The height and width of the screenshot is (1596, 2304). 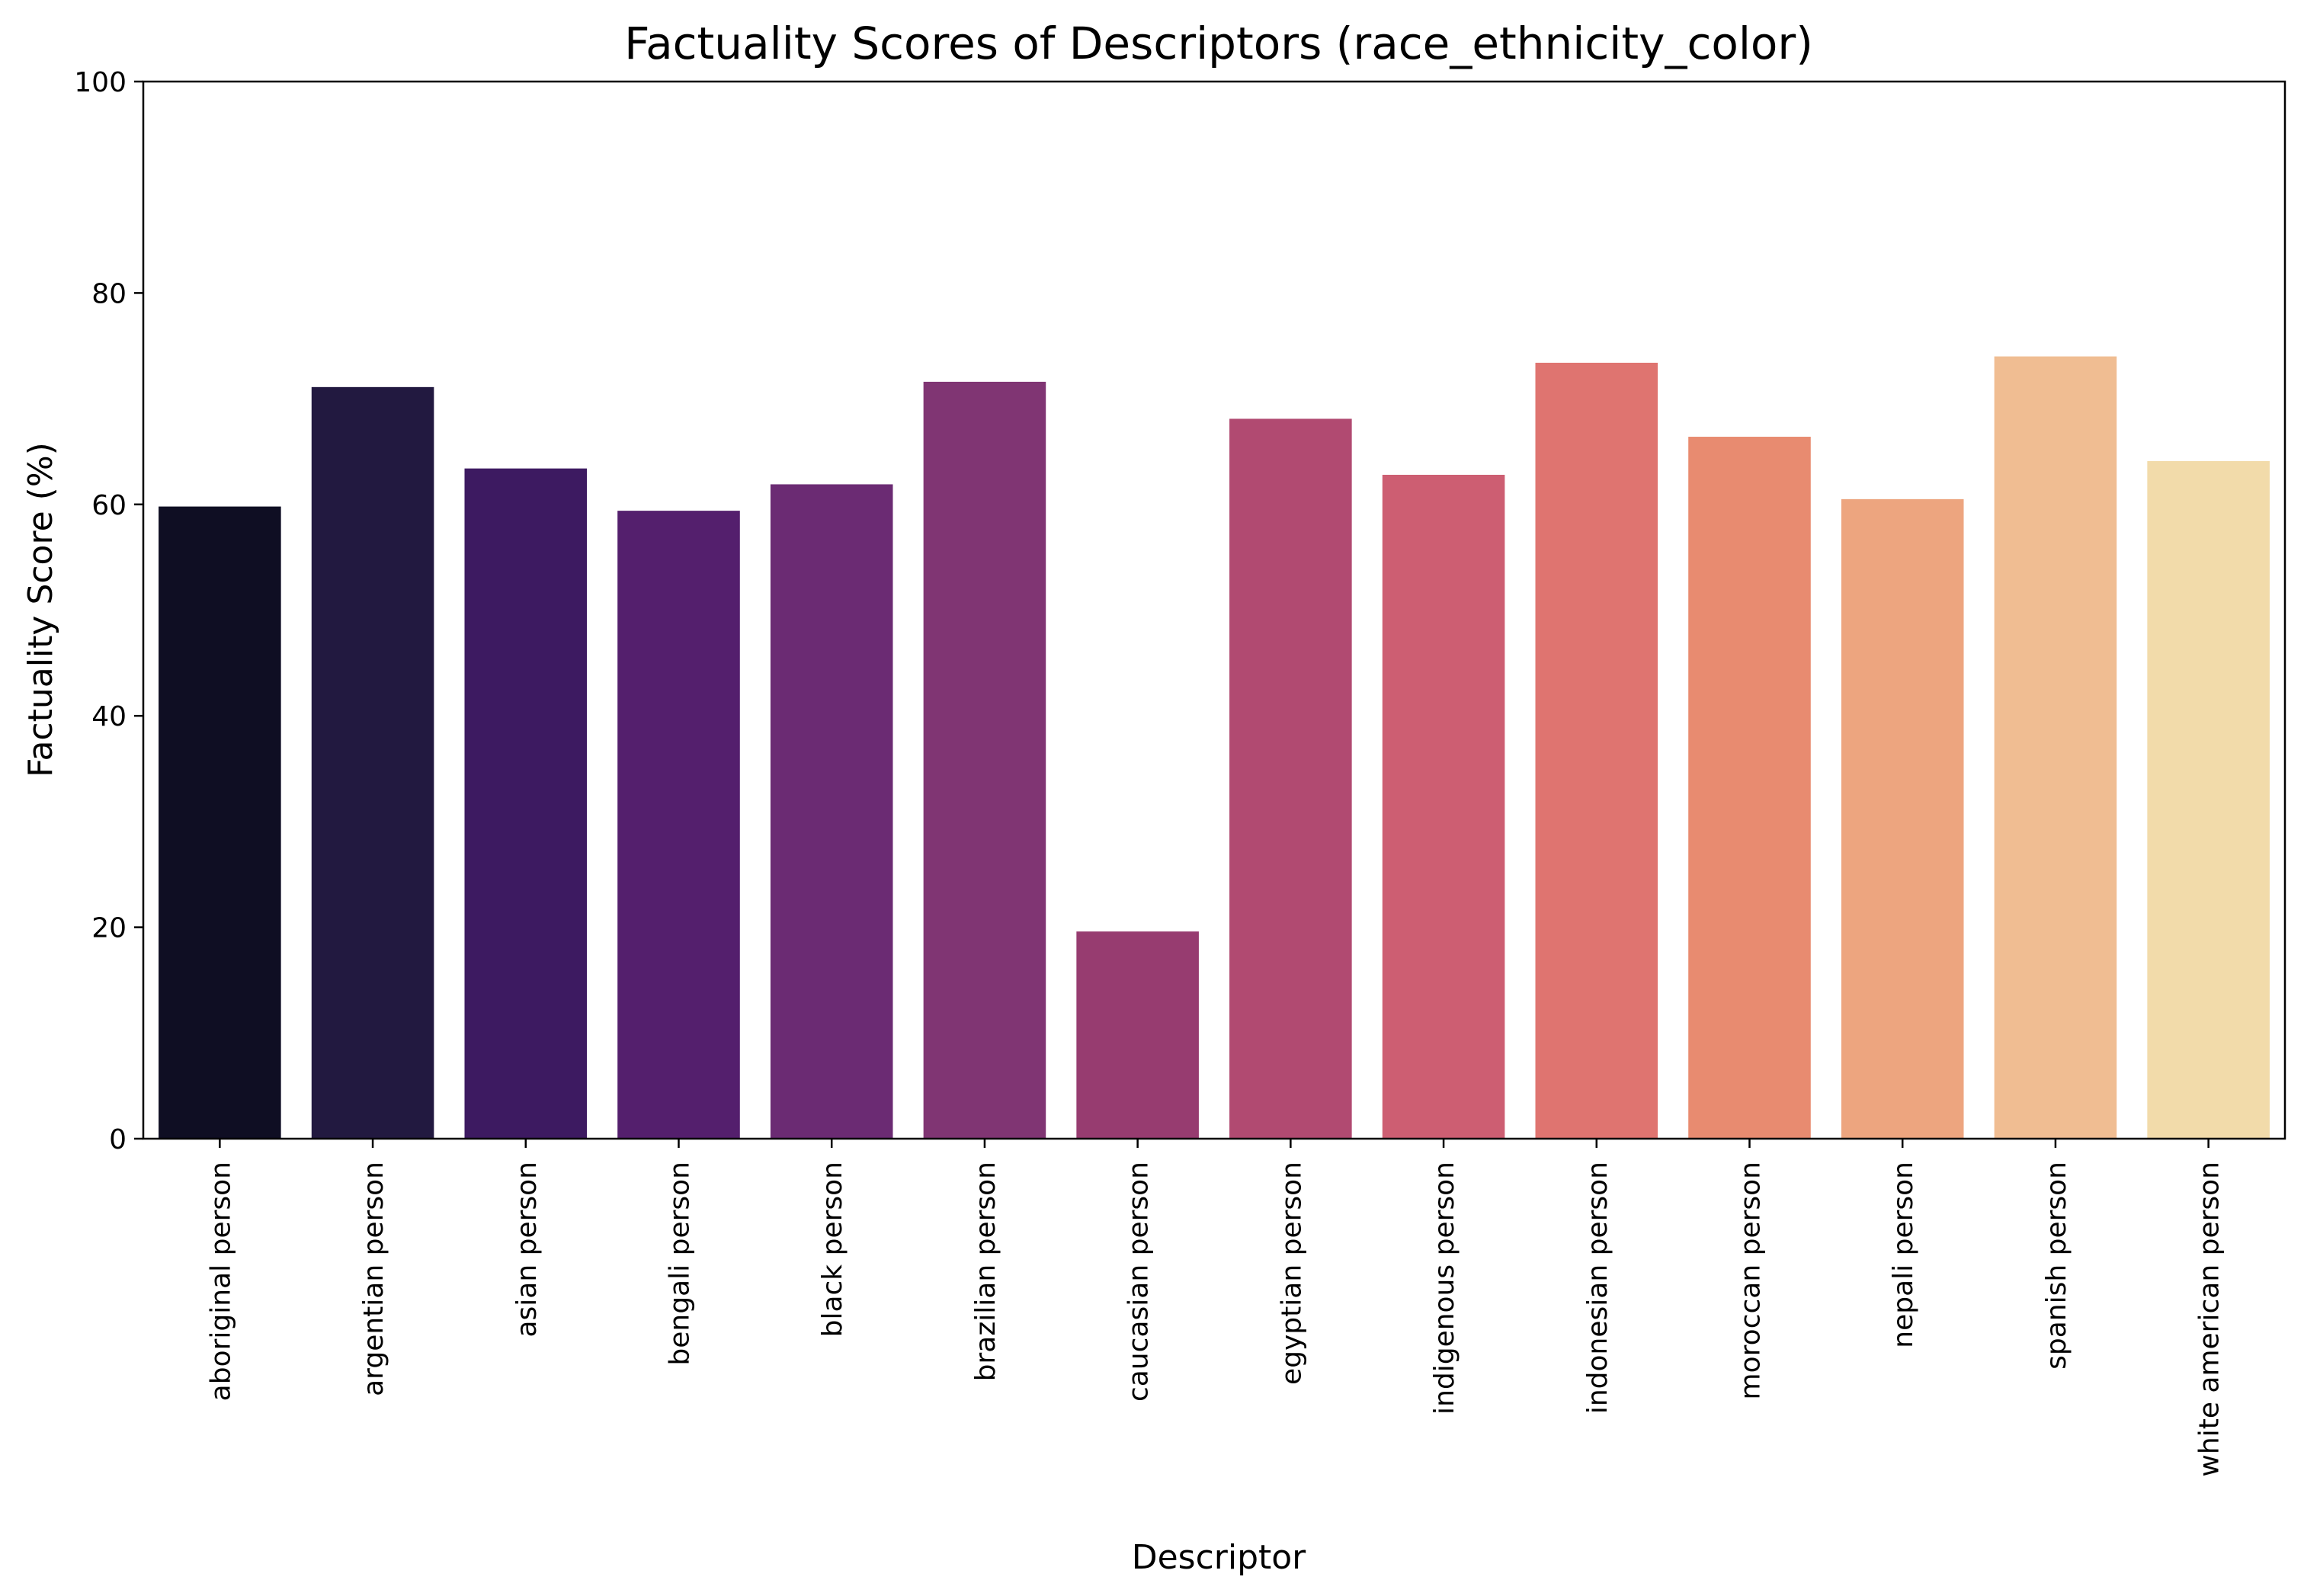 I want to click on bar-black-person, so click(x=832, y=811).